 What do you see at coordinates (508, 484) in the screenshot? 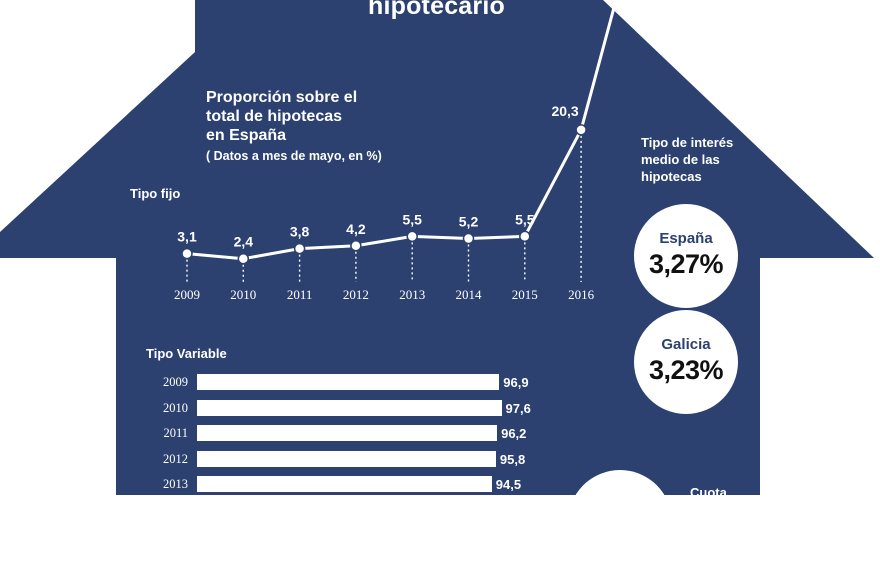
I see `bar-value-label: 94,5` at bounding box center [508, 484].